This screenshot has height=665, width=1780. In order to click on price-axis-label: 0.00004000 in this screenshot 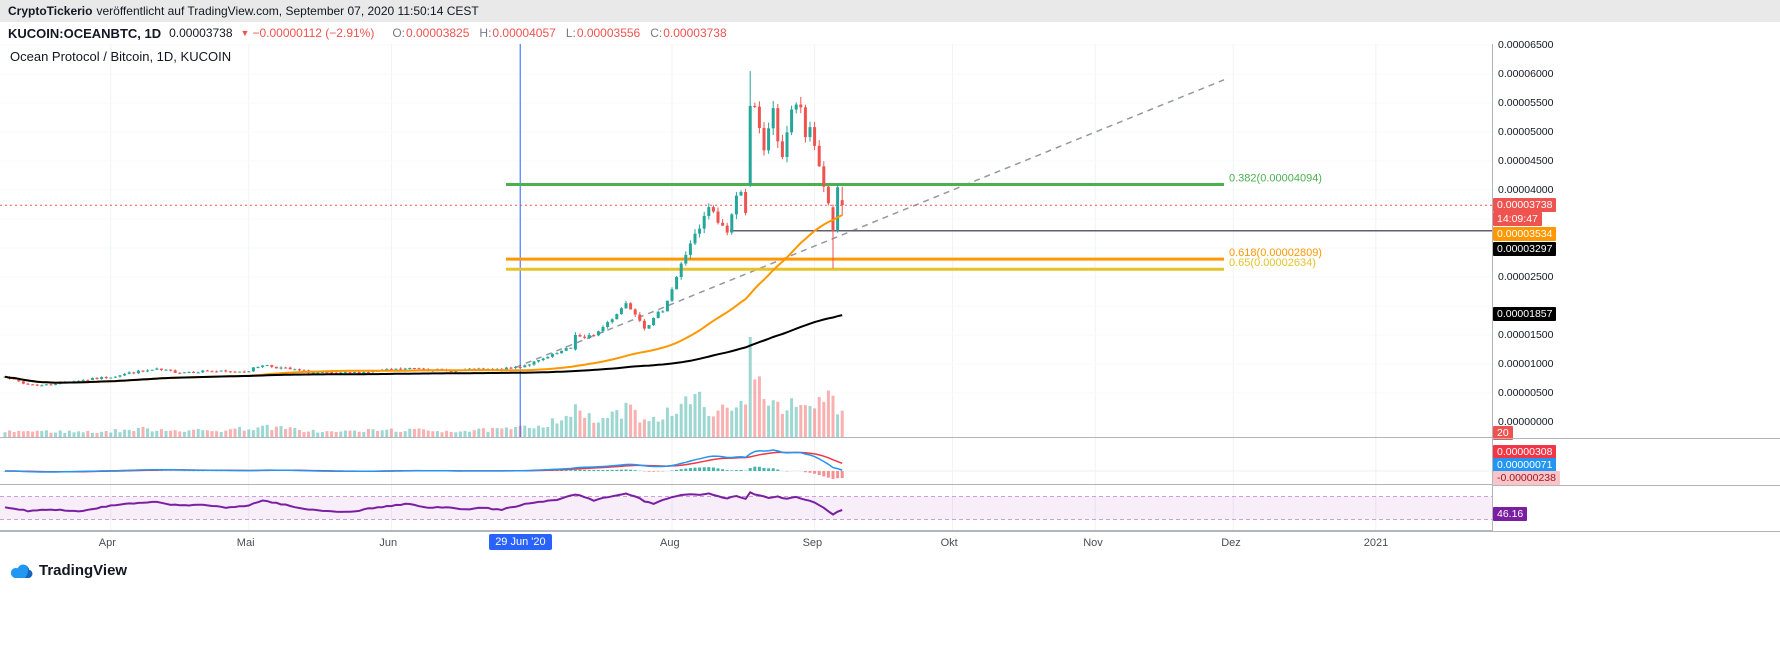, I will do `click(1526, 190)`.